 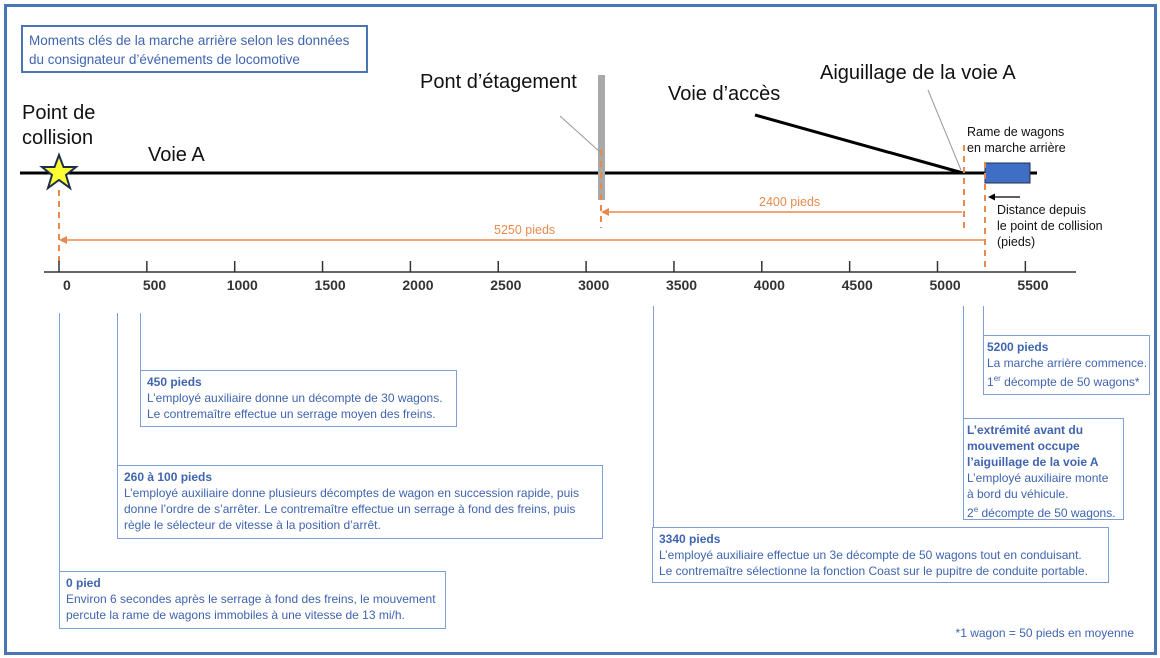 I want to click on collision-star-icon, so click(x=59, y=171).